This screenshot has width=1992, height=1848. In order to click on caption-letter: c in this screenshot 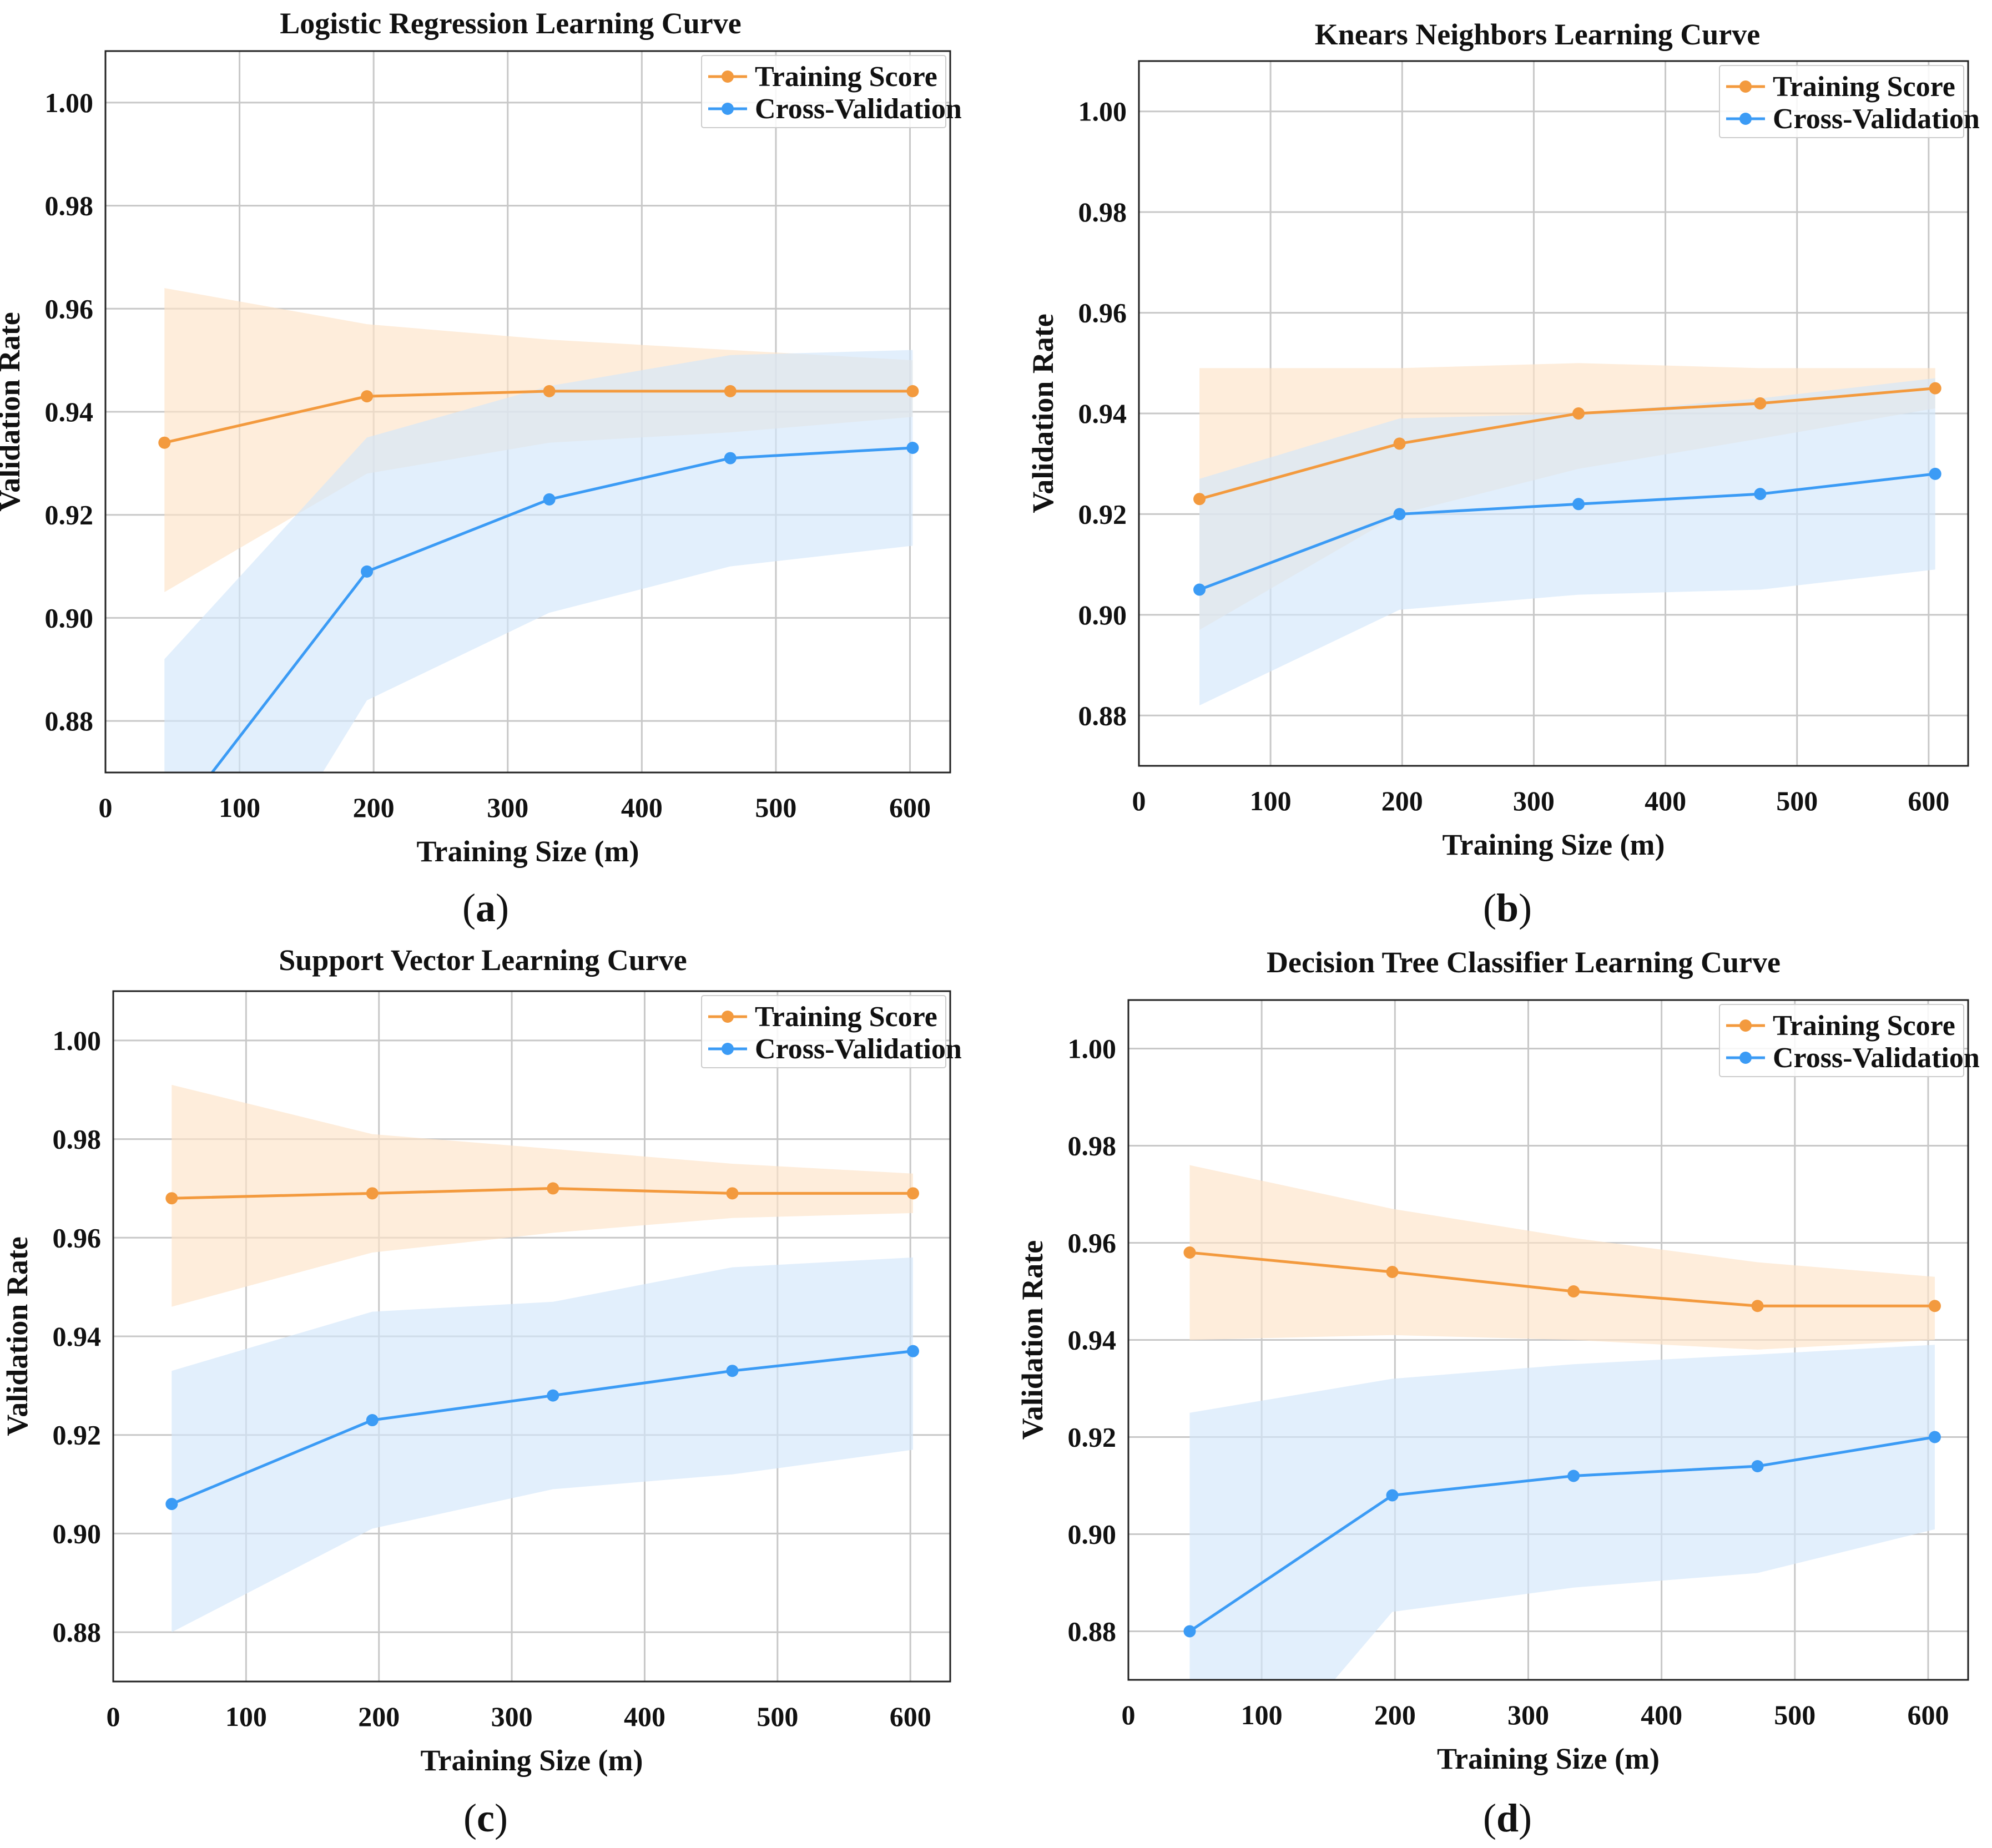, I will do `click(486, 1818)`.